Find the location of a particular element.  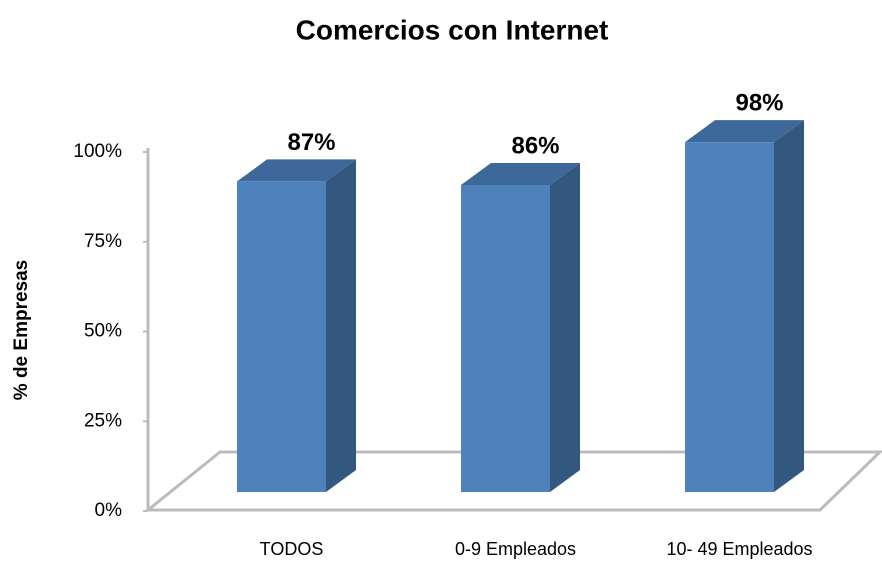

y-tick-label: 25% is located at coordinates (103, 420).